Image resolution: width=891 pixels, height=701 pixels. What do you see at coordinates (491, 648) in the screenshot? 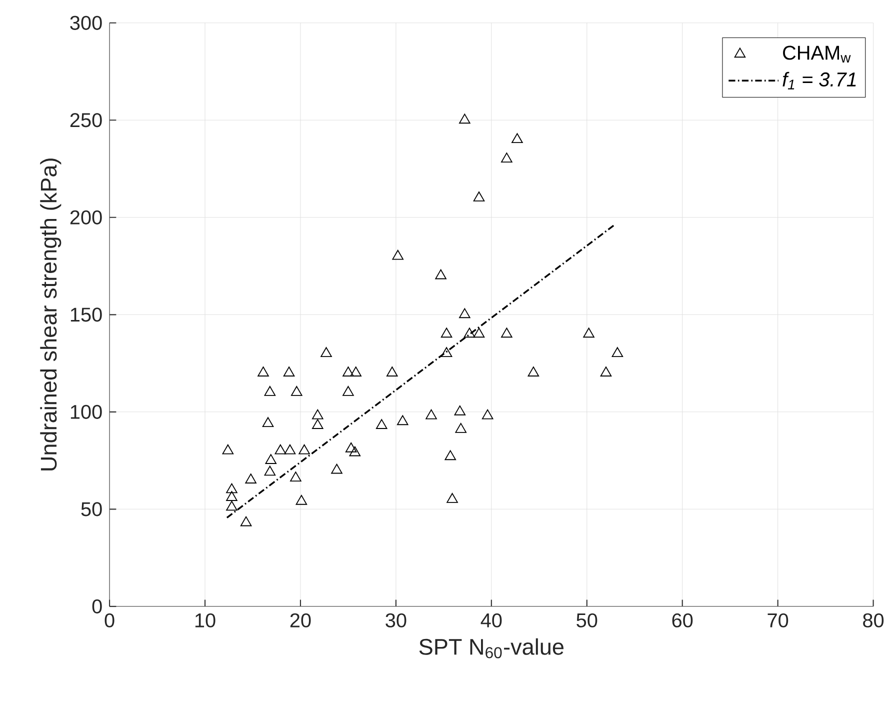
I see `x-axis-title: SPT N$_{60}$-value` at bounding box center [491, 648].